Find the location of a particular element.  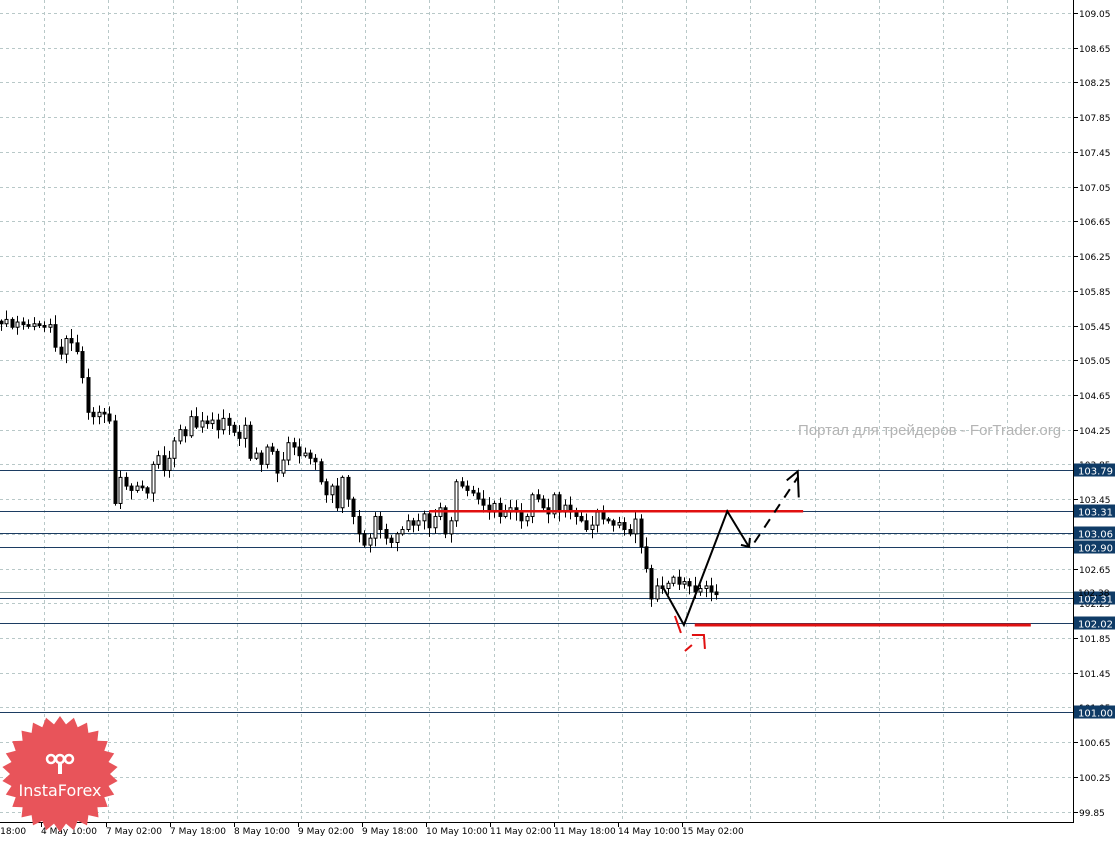

x-tick-label: 8 May 10:00 is located at coordinates (262, 832).